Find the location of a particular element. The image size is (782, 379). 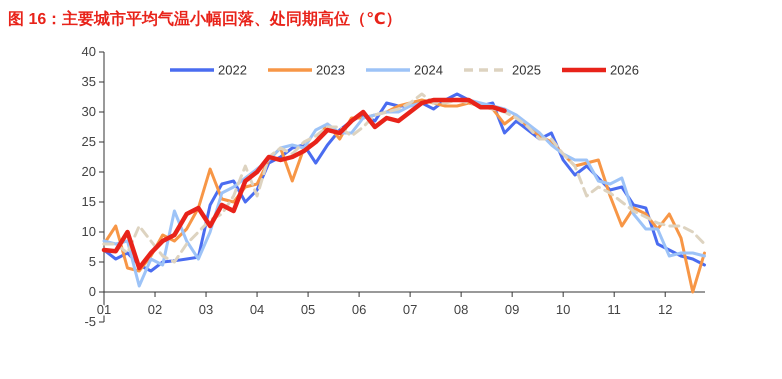

legend-label: 2025 is located at coordinates (526, 70).